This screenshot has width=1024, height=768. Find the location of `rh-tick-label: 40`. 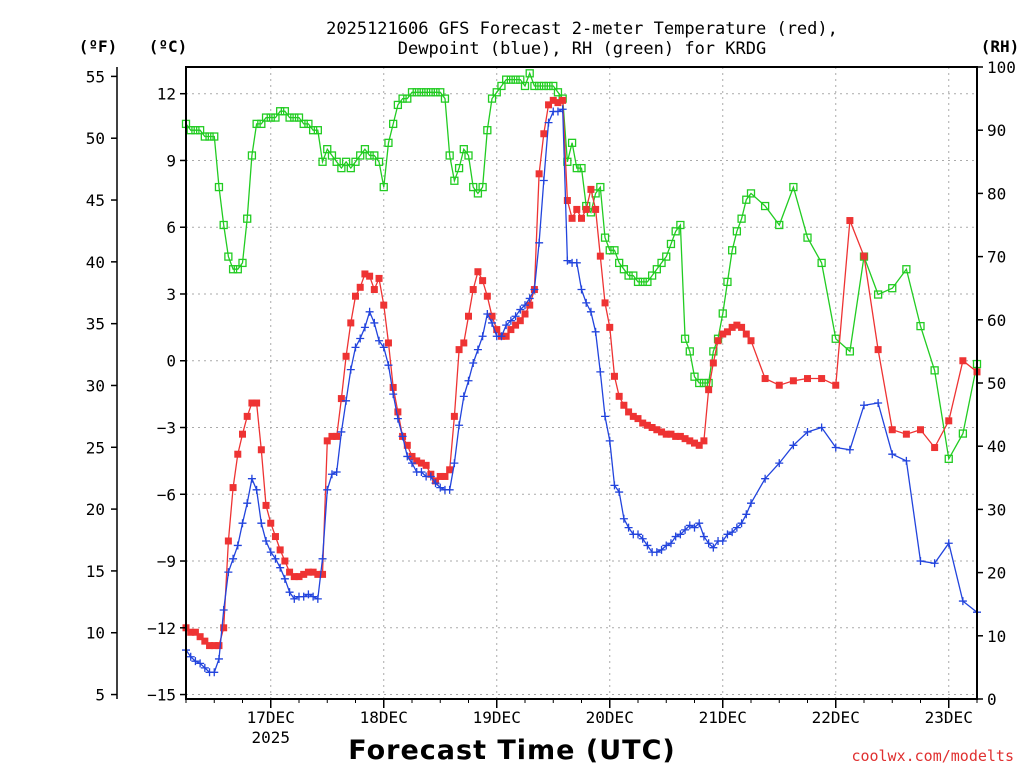

rh-tick-label: 40 is located at coordinates (996, 446).